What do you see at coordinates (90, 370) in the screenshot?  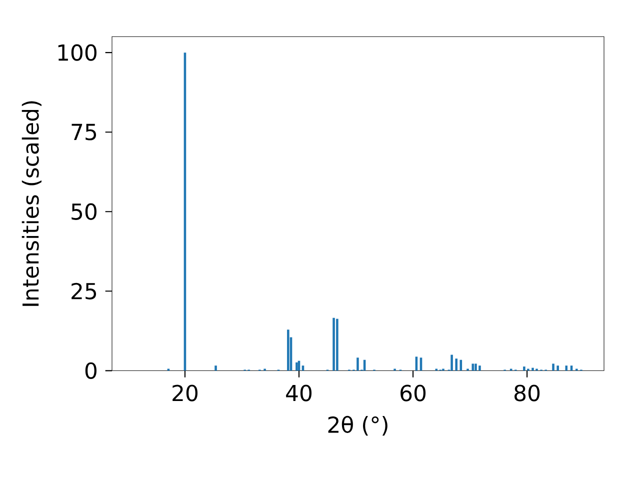 I see `y-tick-label: 0` at bounding box center [90, 370].